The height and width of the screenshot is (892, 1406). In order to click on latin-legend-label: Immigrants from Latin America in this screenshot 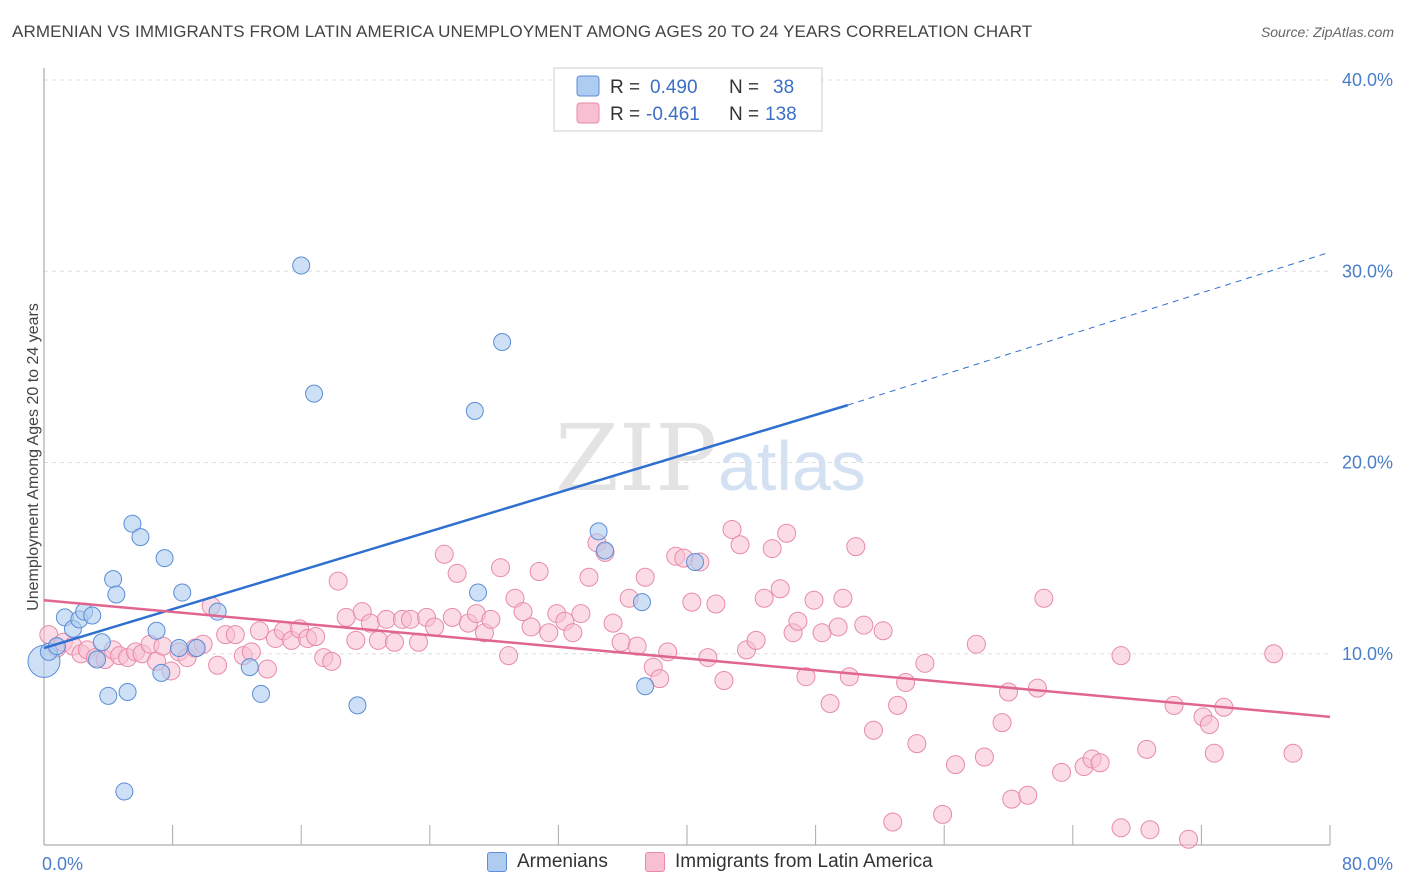, I will do `click(804, 861)`.